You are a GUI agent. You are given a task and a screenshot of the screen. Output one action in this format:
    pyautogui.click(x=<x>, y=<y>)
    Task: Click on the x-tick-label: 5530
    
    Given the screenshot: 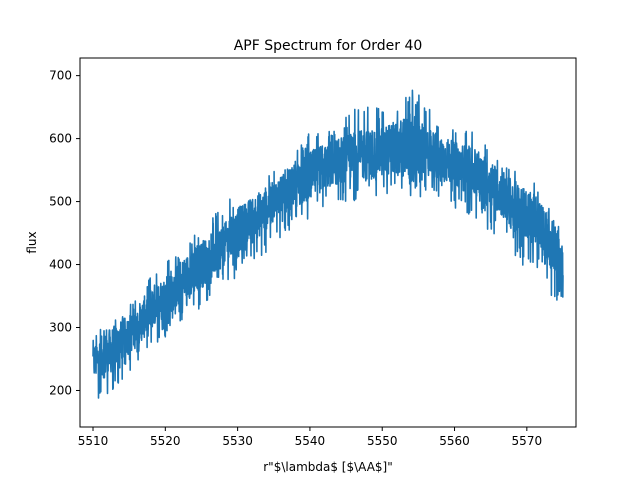 What is the action you would take?
    pyautogui.click(x=237, y=441)
    